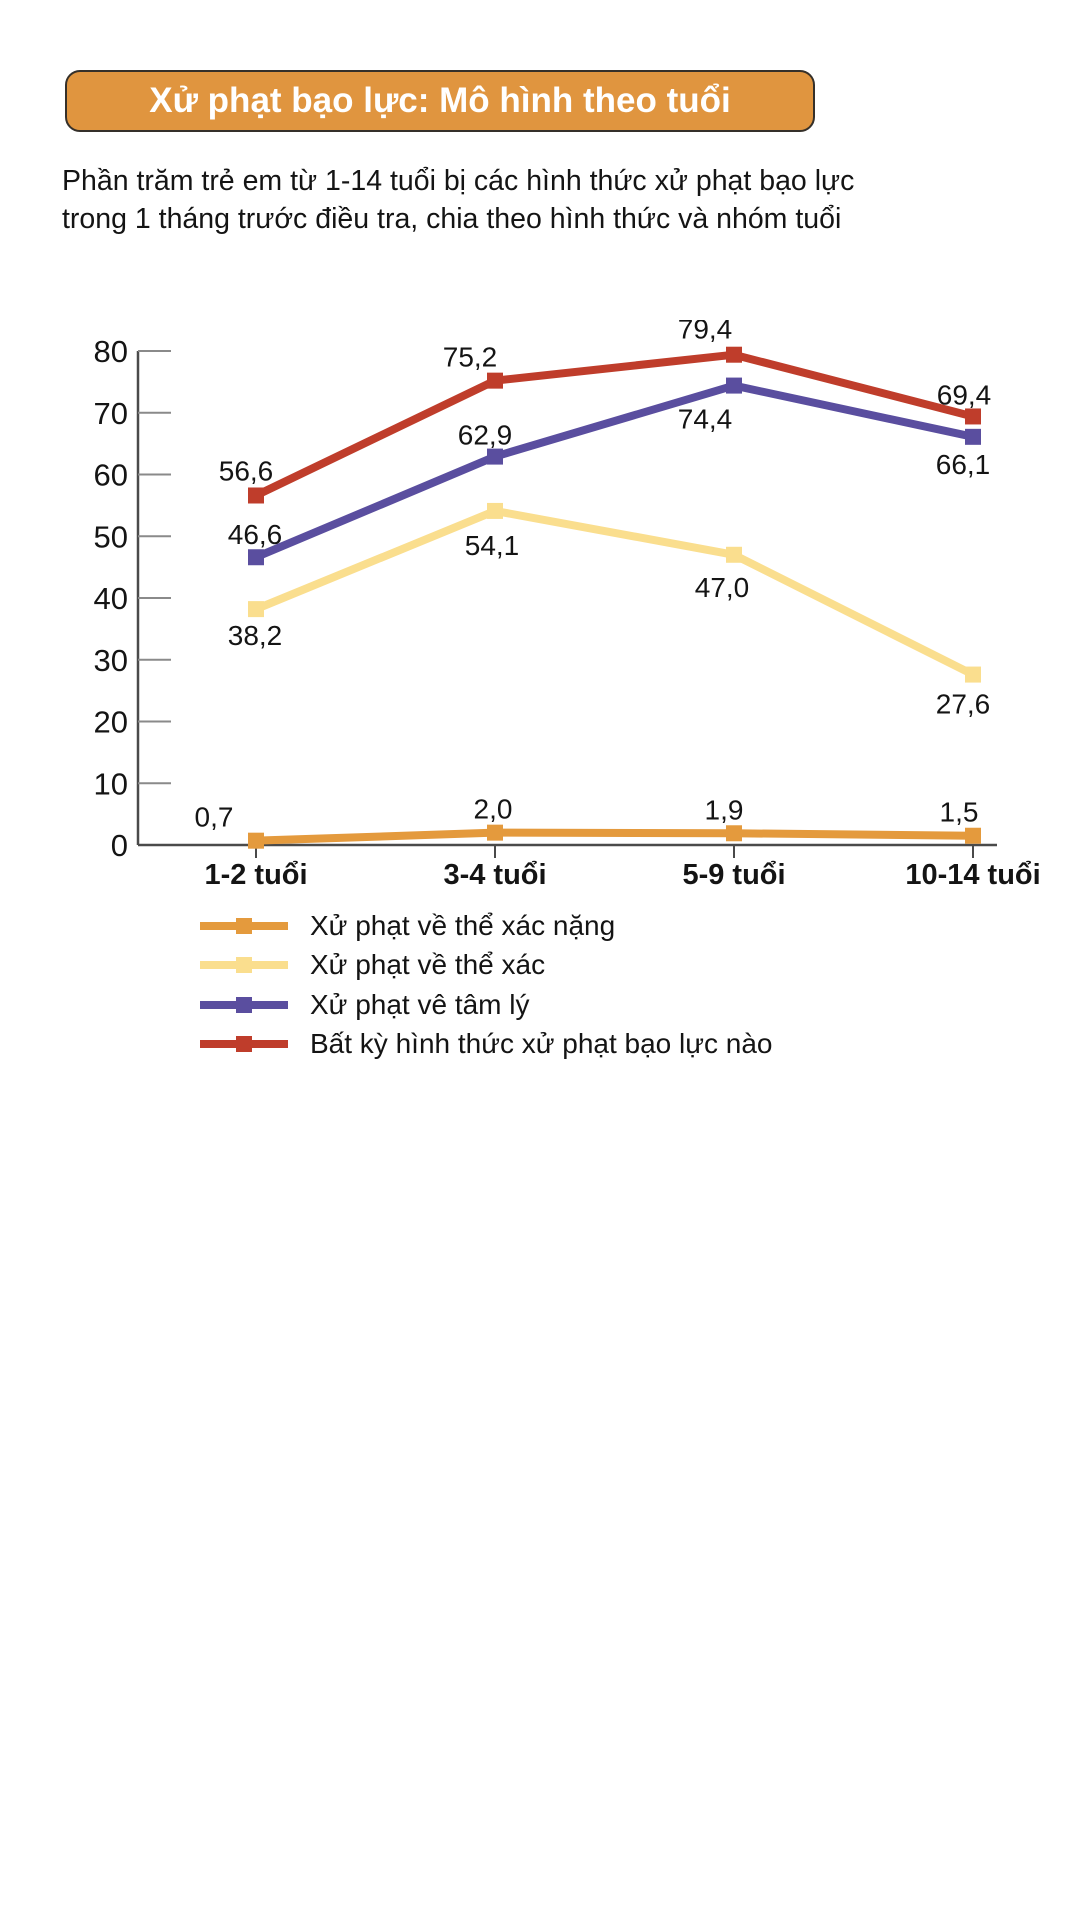 The image size is (1080, 1920). Describe the element at coordinates (733, 875) in the screenshot. I see `x-category-label: 5-9 tuổi` at that location.